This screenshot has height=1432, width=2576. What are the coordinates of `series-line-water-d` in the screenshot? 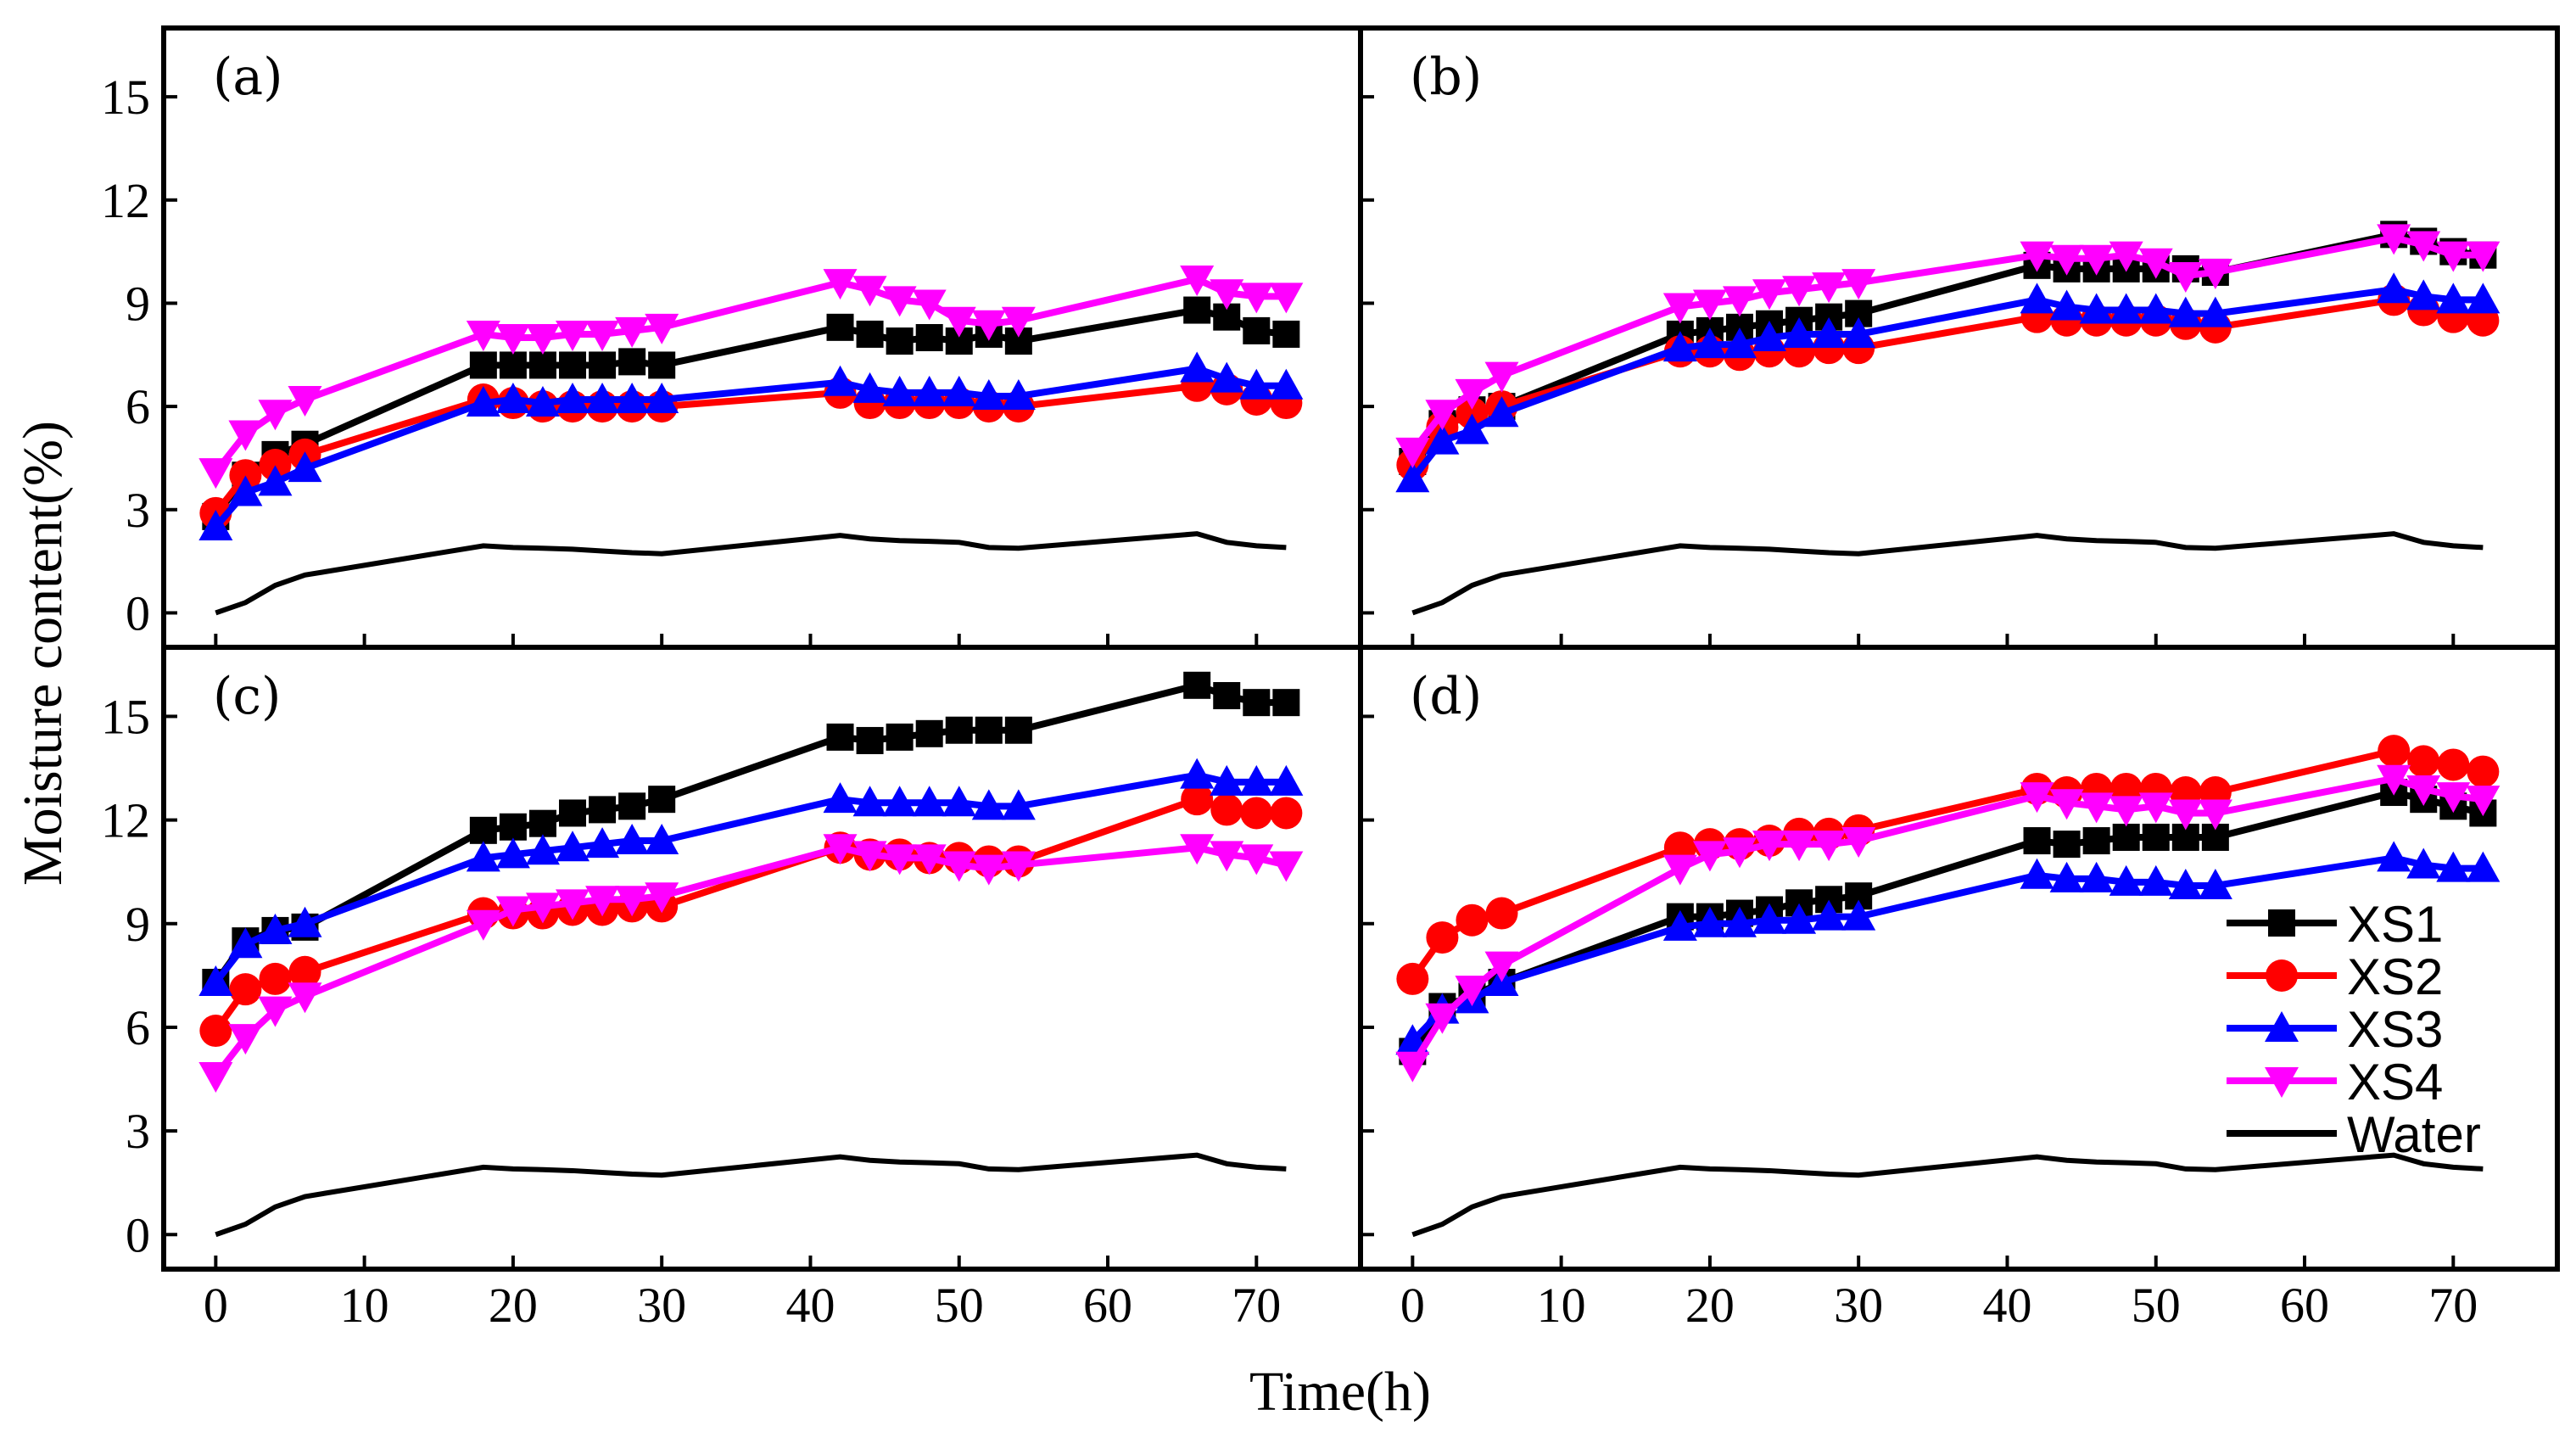 It's located at (1947, 1195).